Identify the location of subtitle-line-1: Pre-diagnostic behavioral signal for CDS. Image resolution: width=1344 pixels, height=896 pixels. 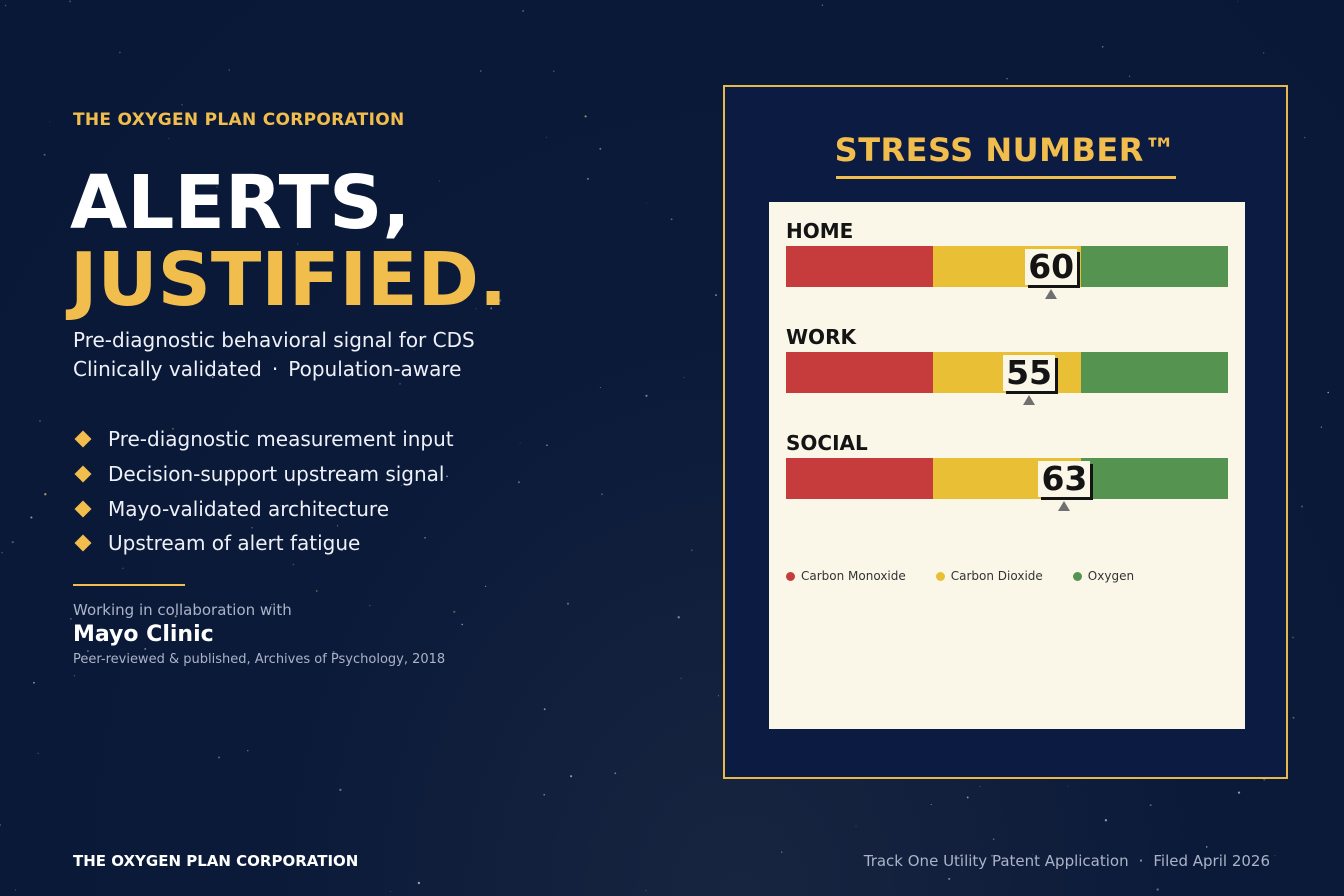
(274, 340).